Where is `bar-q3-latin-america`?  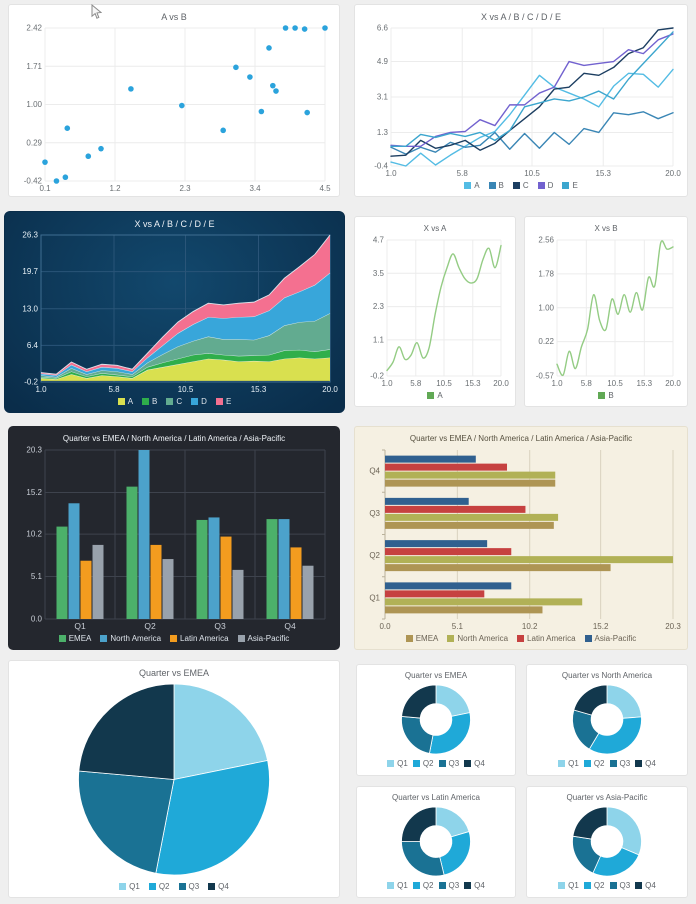 bar-q3-latin-america is located at coordinates (226, 577).